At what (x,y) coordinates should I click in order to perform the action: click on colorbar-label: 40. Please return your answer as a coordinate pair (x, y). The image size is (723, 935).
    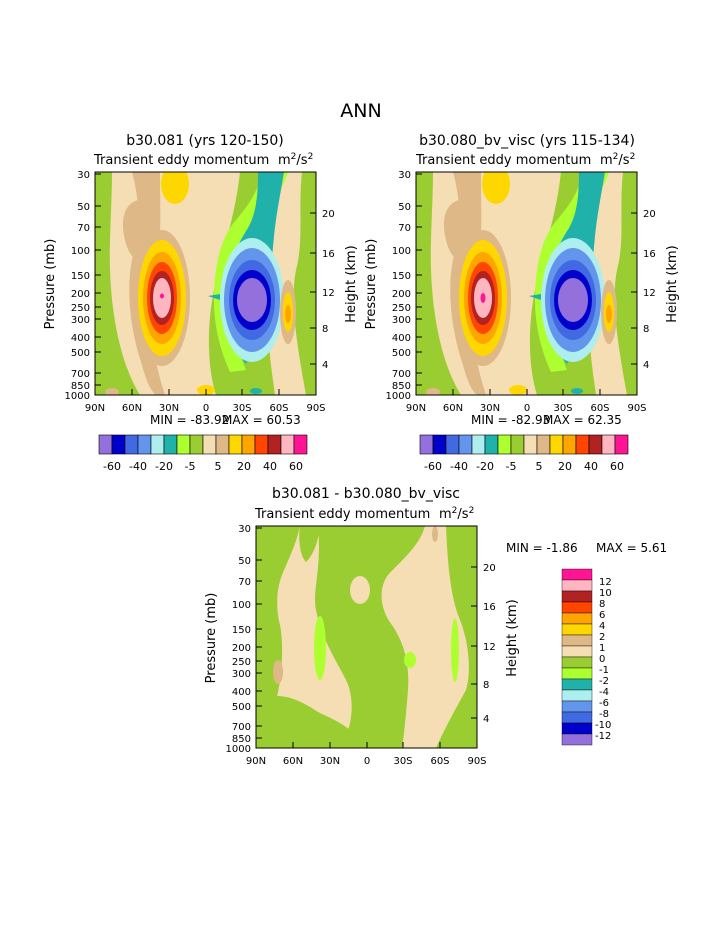
    Looking at the image, I should click on (270, 466).